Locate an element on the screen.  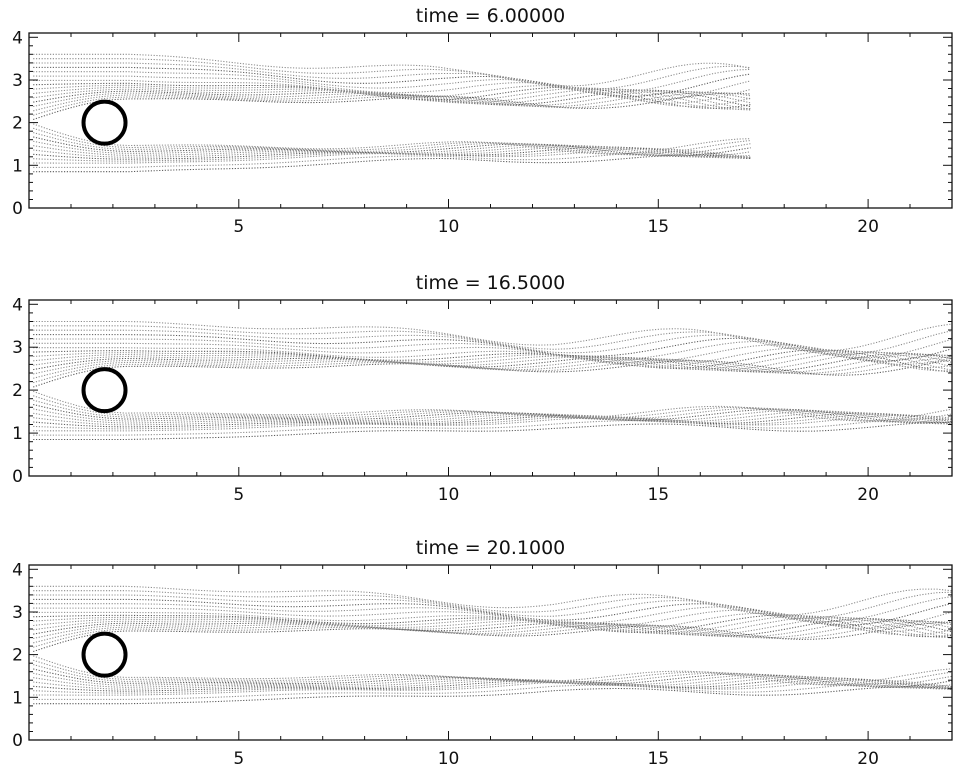
panel-title: time = 6.00000 is located at coordinates (491, 16).